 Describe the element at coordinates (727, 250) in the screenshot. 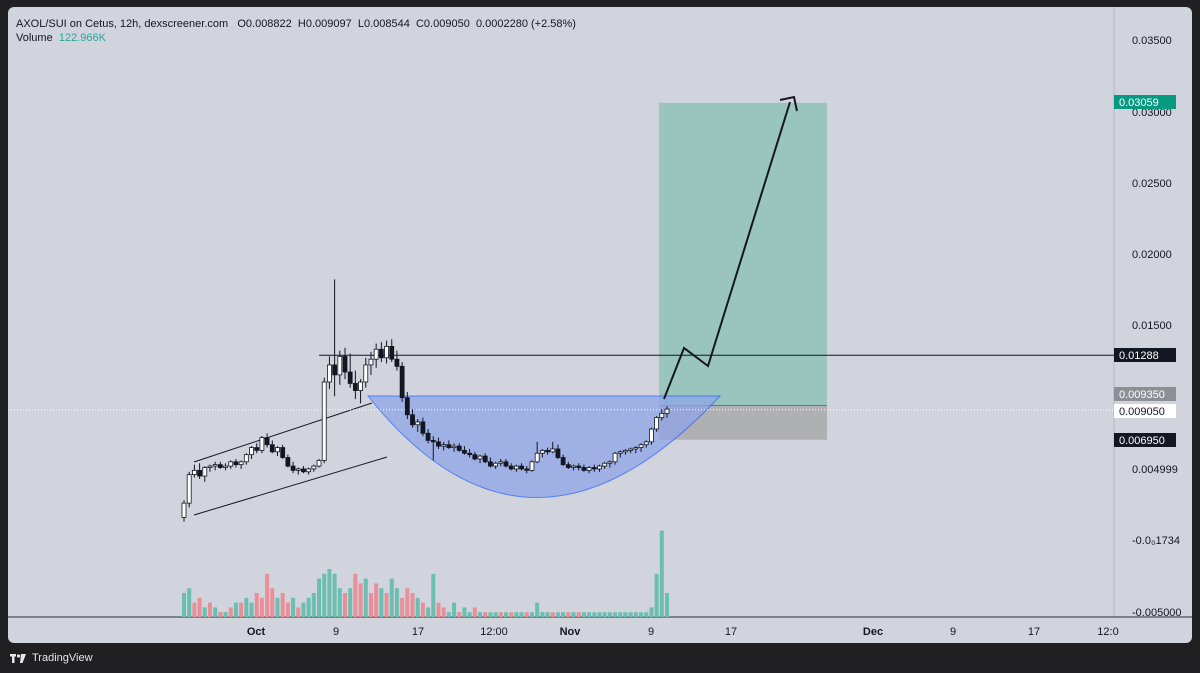

I see `projection-path` at that location.